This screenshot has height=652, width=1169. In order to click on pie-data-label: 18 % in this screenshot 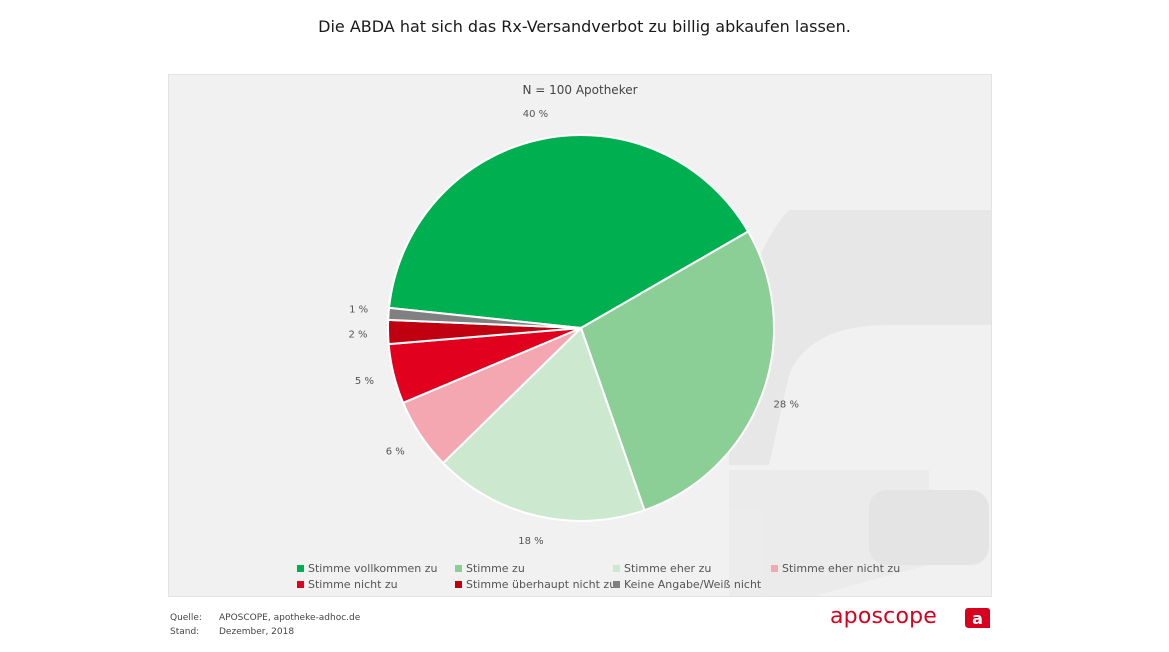, I will do `click(530, 541)`.